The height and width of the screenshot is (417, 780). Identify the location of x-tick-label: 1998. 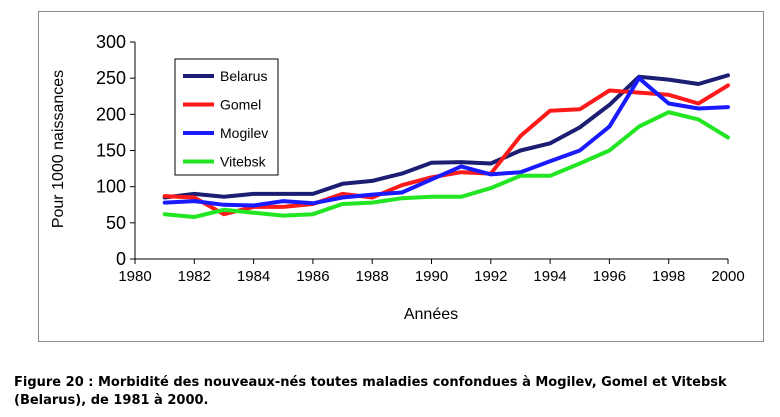
(668, 276).